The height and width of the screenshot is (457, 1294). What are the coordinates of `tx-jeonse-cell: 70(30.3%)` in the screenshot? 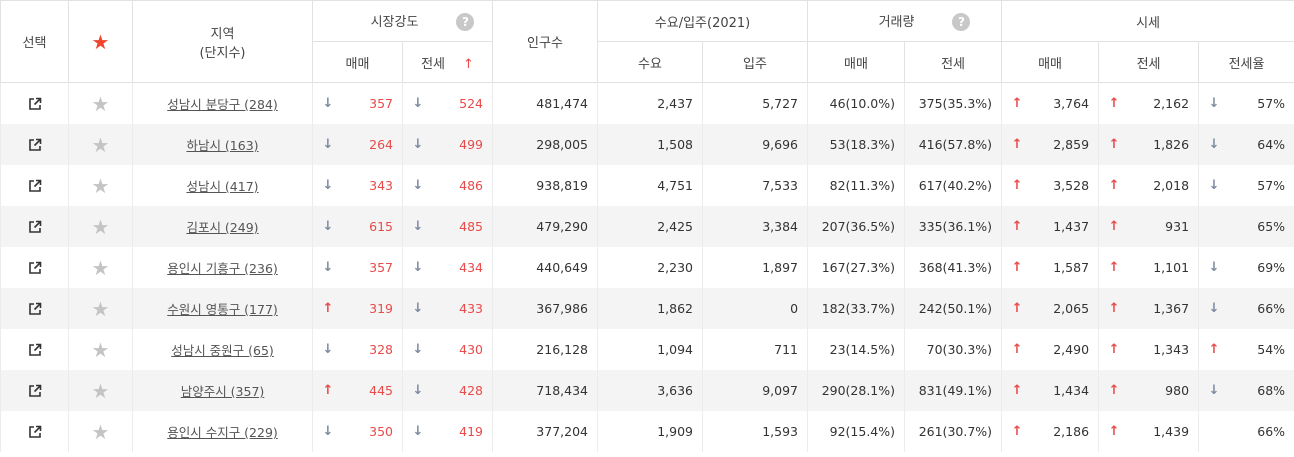 It's located at (953, 349).